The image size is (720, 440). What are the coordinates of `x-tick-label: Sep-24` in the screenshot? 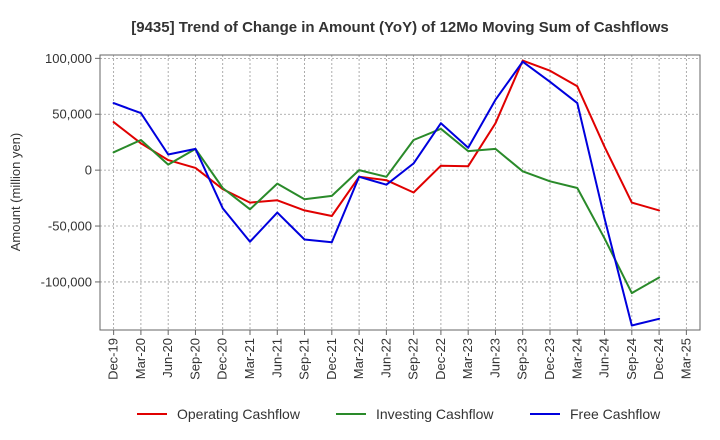 It's located at (631, 359).